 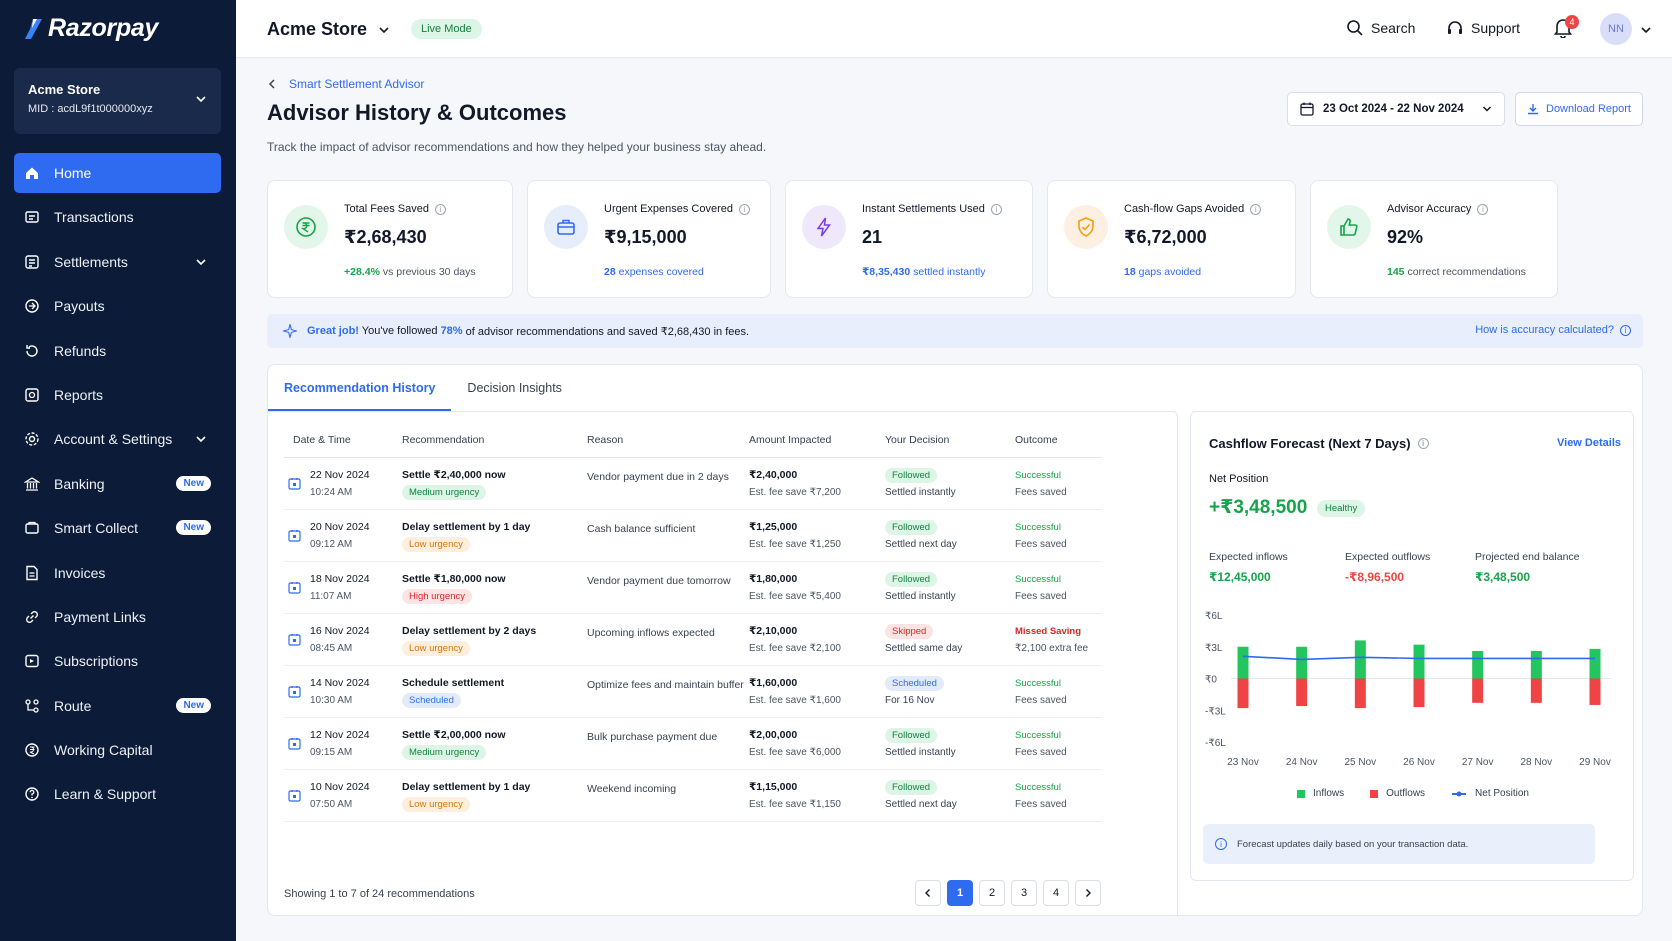 What do you see at coordinates (117, 794) in the screenshot?
I see `sidebar-item-learn-support: Learn & Support` at bounding box center [117, 794].